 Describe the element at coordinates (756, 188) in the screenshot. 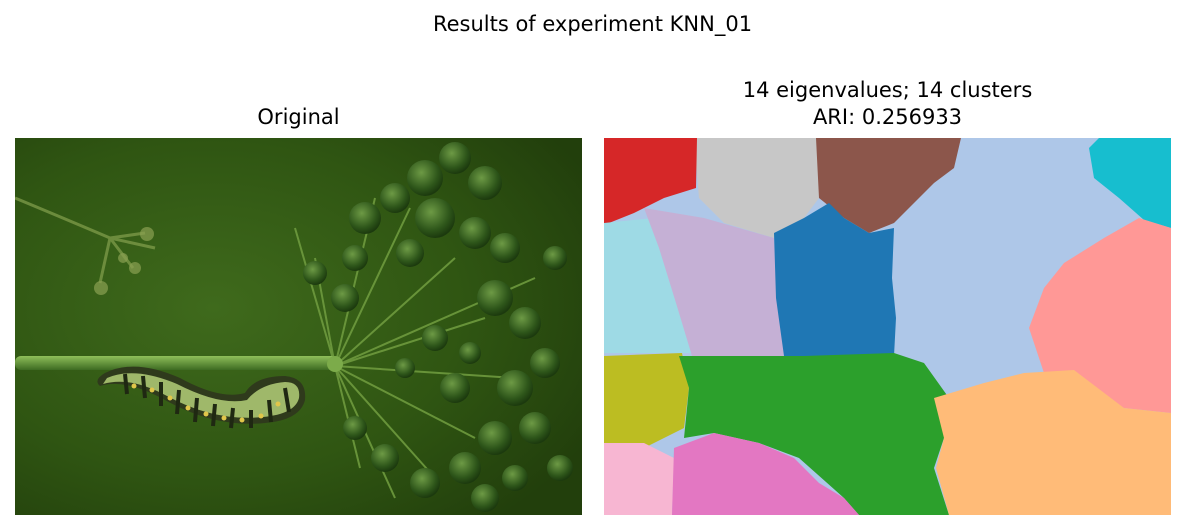

I see `segment-gray` at that location.